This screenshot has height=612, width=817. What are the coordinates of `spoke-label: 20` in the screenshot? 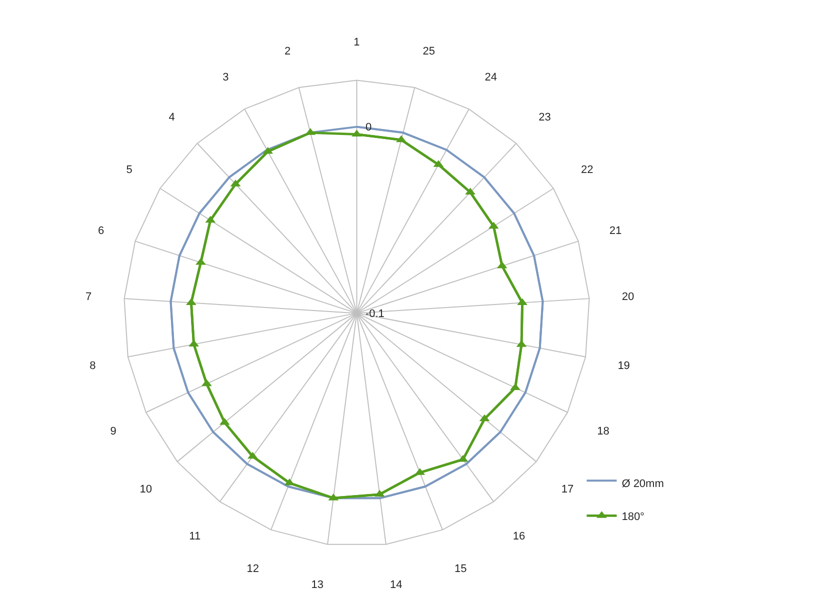 It's located at (628, 297).